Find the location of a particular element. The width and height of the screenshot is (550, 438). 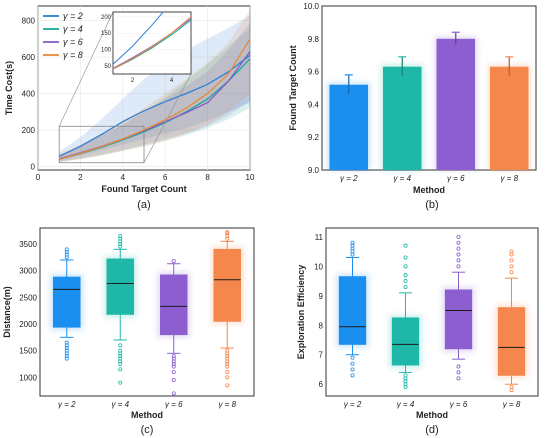

y-tick: 6 is located at coordinates (321, 384).